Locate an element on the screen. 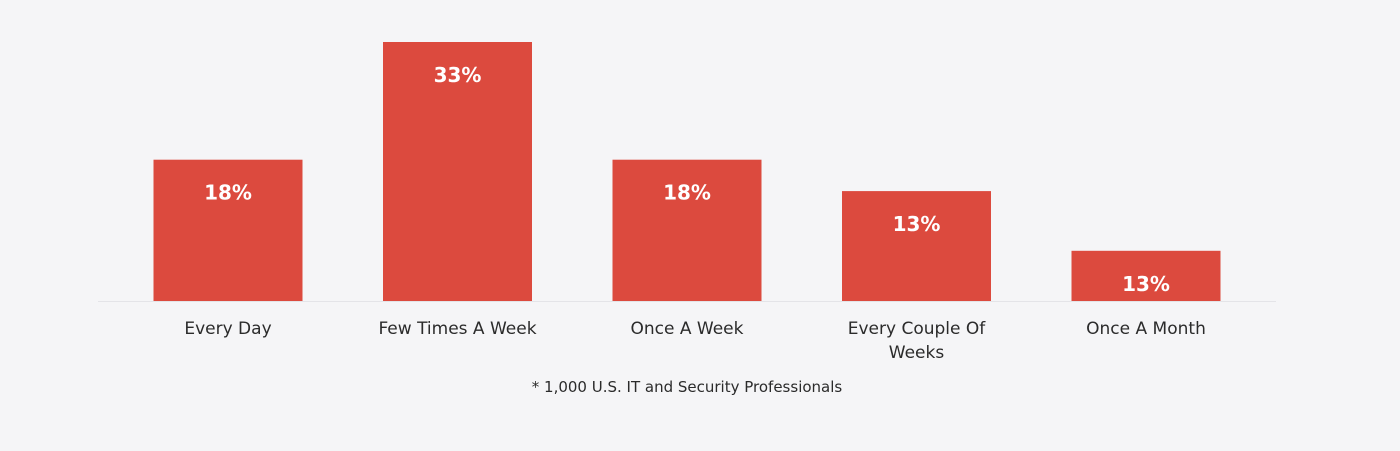 This screenshot has width=1400, height=451. category-label-4: Every Couple Of Weeks is located at coordinates (916, 341).